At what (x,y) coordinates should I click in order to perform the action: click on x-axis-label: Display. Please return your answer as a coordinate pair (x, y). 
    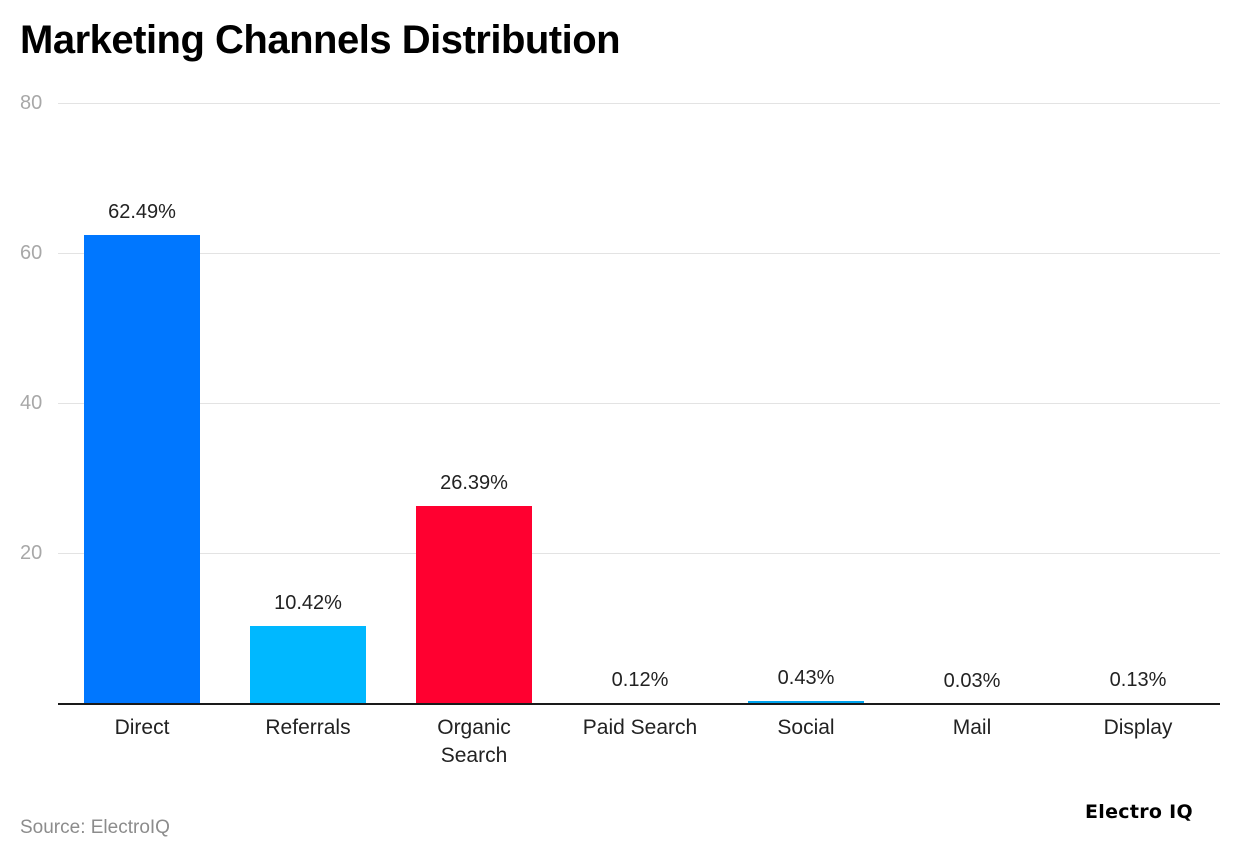
    Looking at the image, I should click on (1138, 727).